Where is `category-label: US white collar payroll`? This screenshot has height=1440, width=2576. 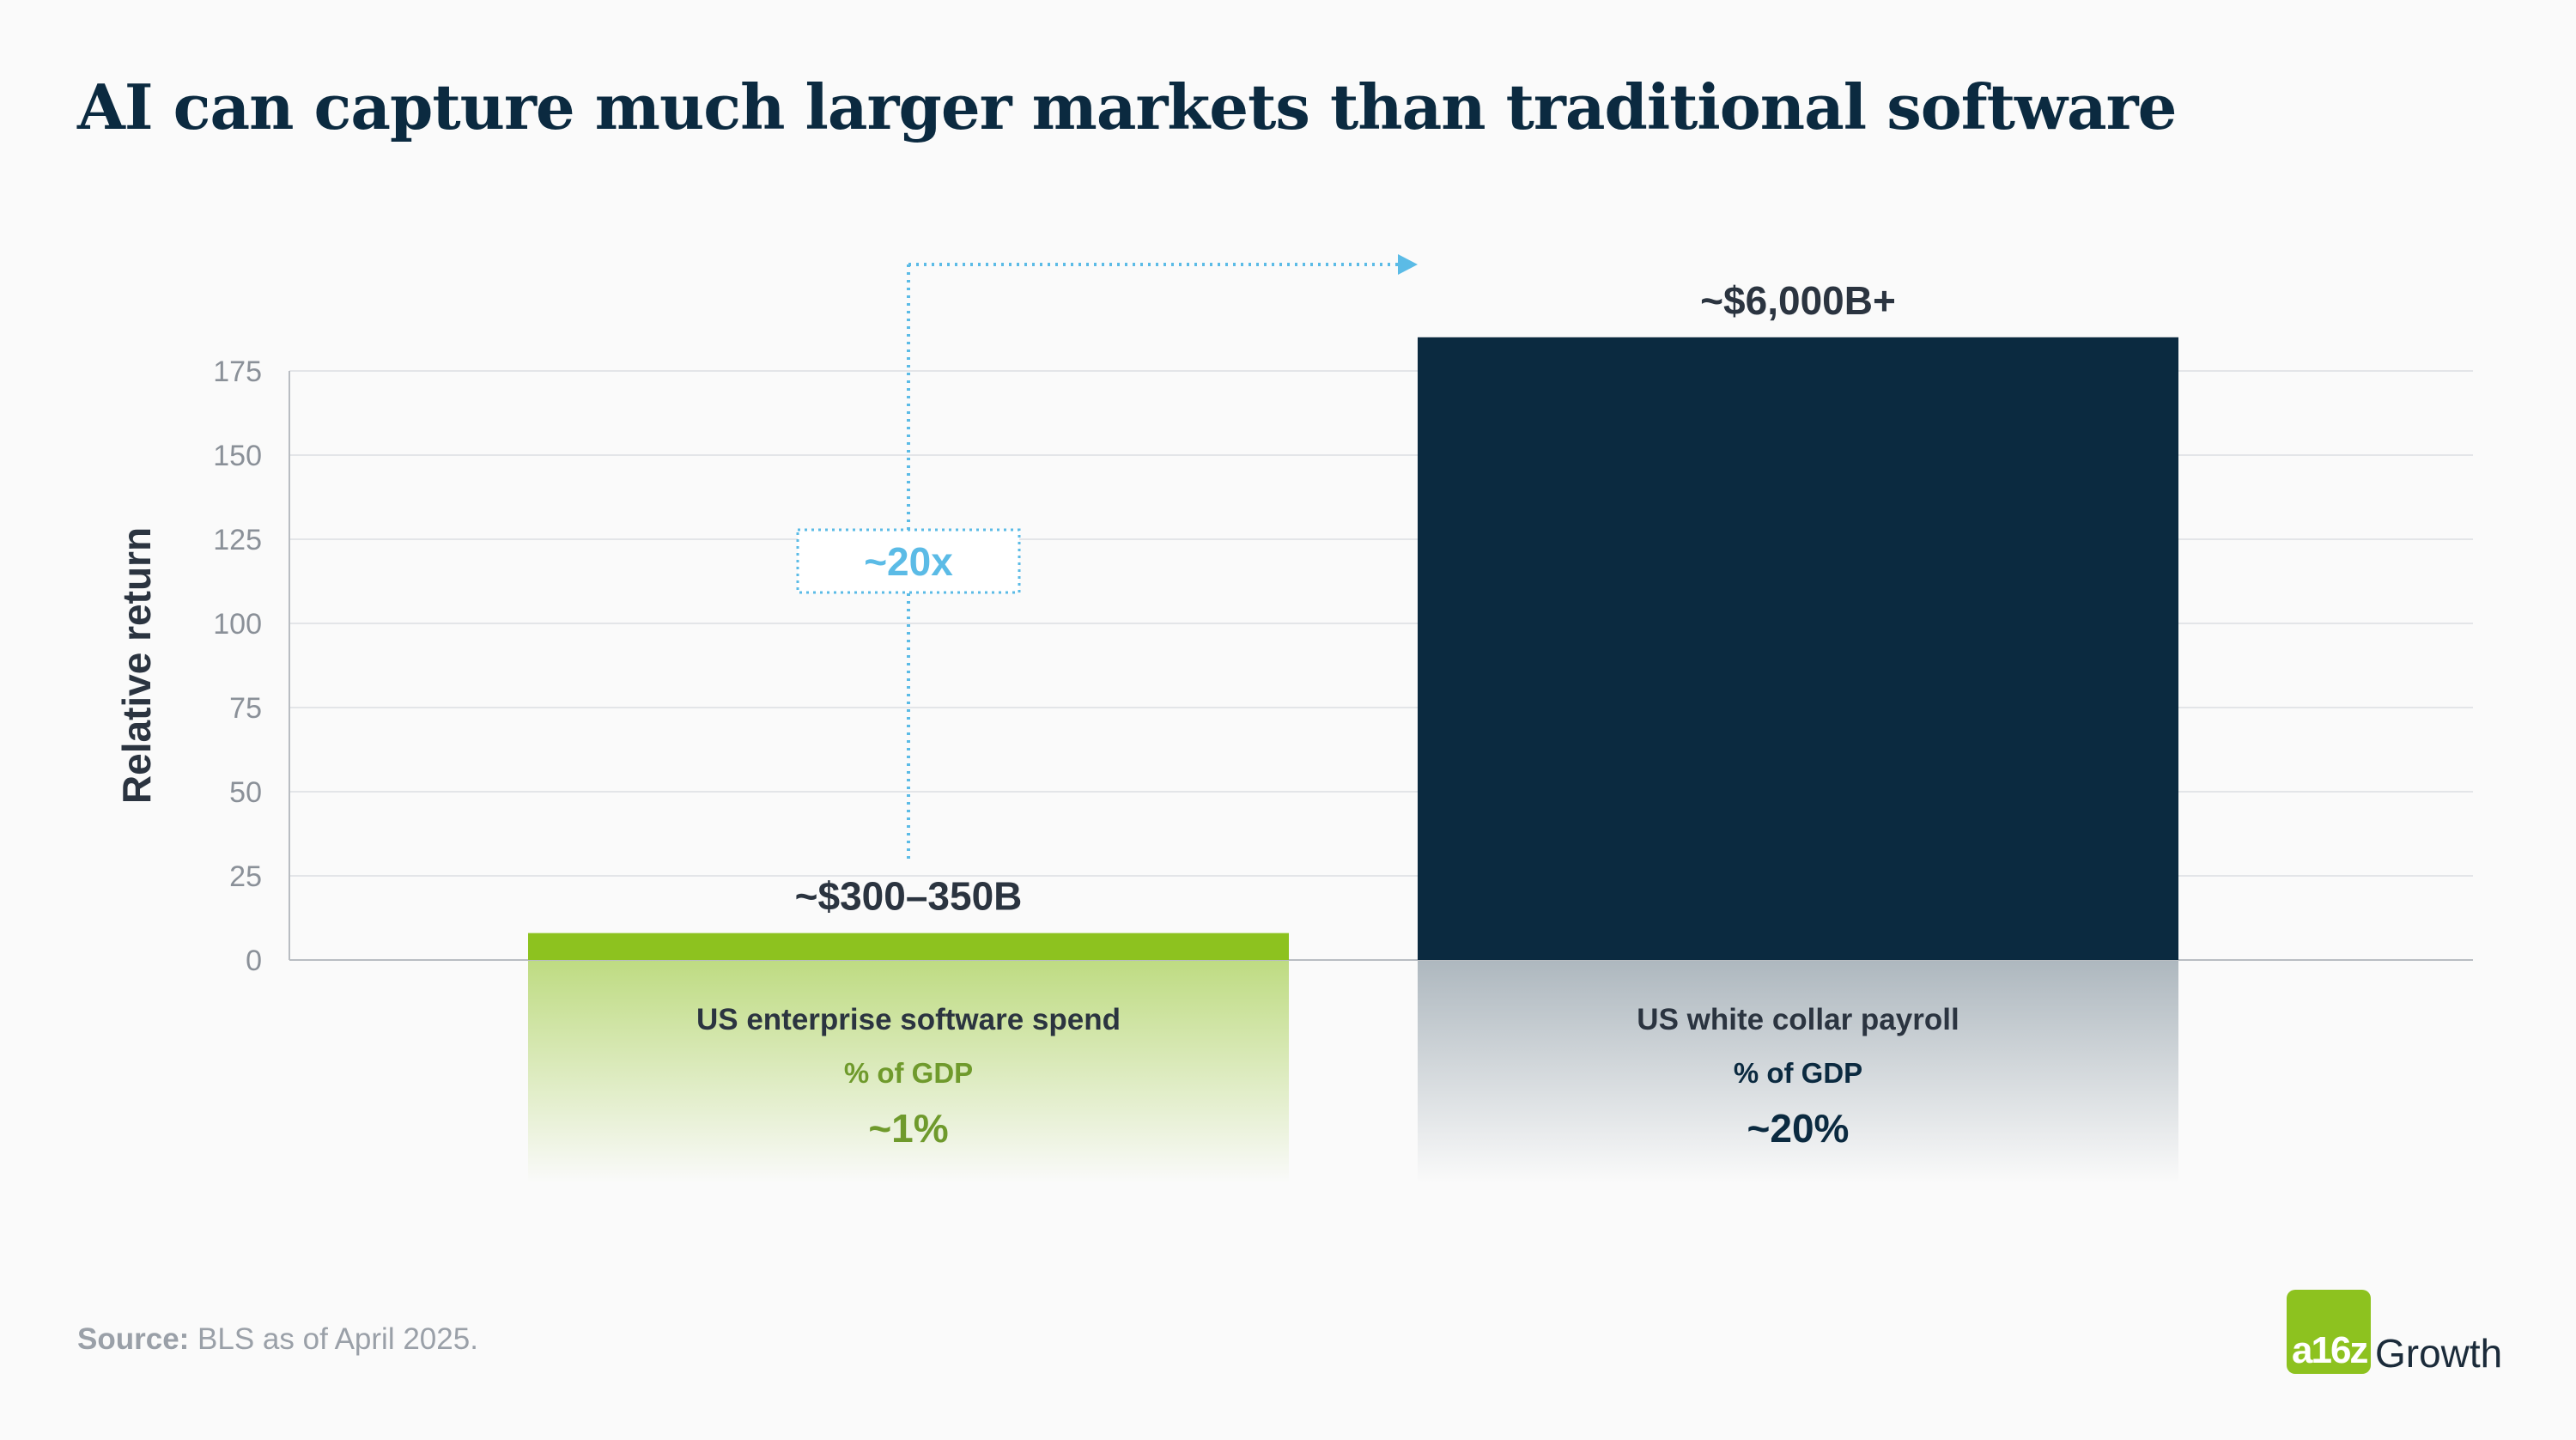
category-label: US white collar payroll is located at coordinates (1798, 1019).